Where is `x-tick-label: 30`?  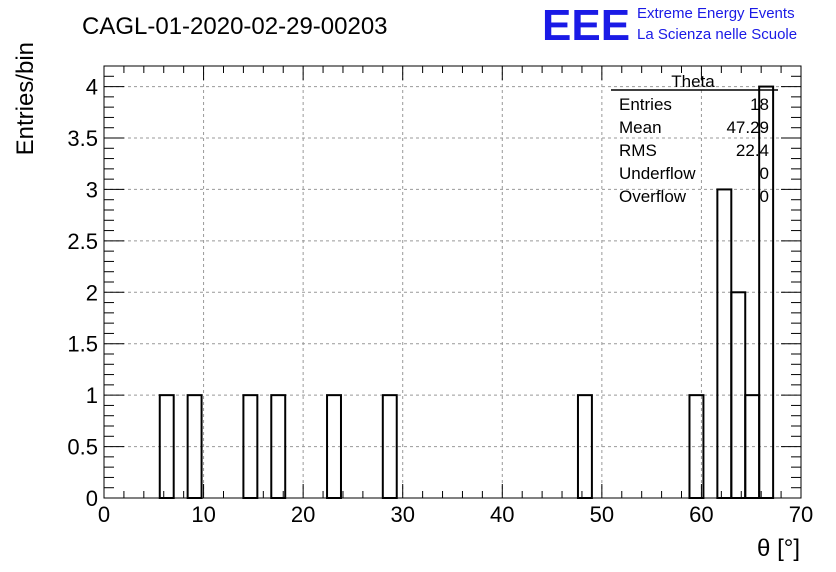 x-tick-label: 30 is located at coordinates (402, 514).